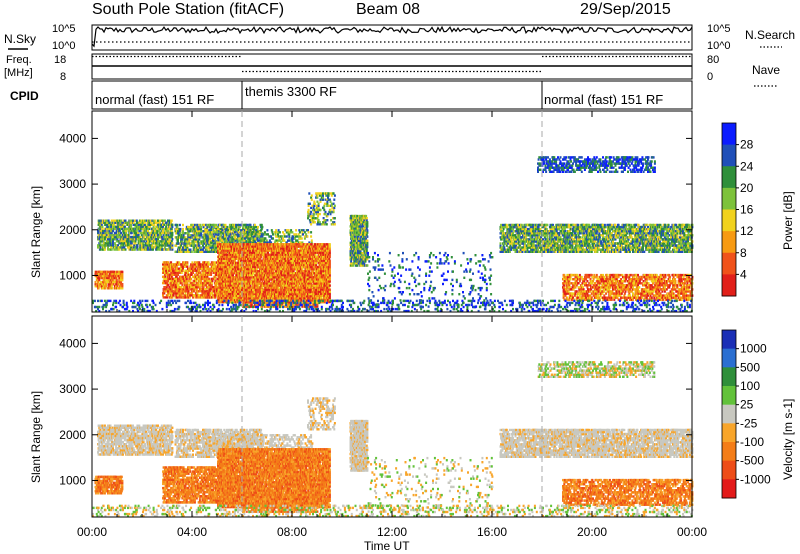  What do you see at coordinates (770, 35) in the screenshot?
I see `nsearch-label: N.Search` at bounding box center [770, 35].